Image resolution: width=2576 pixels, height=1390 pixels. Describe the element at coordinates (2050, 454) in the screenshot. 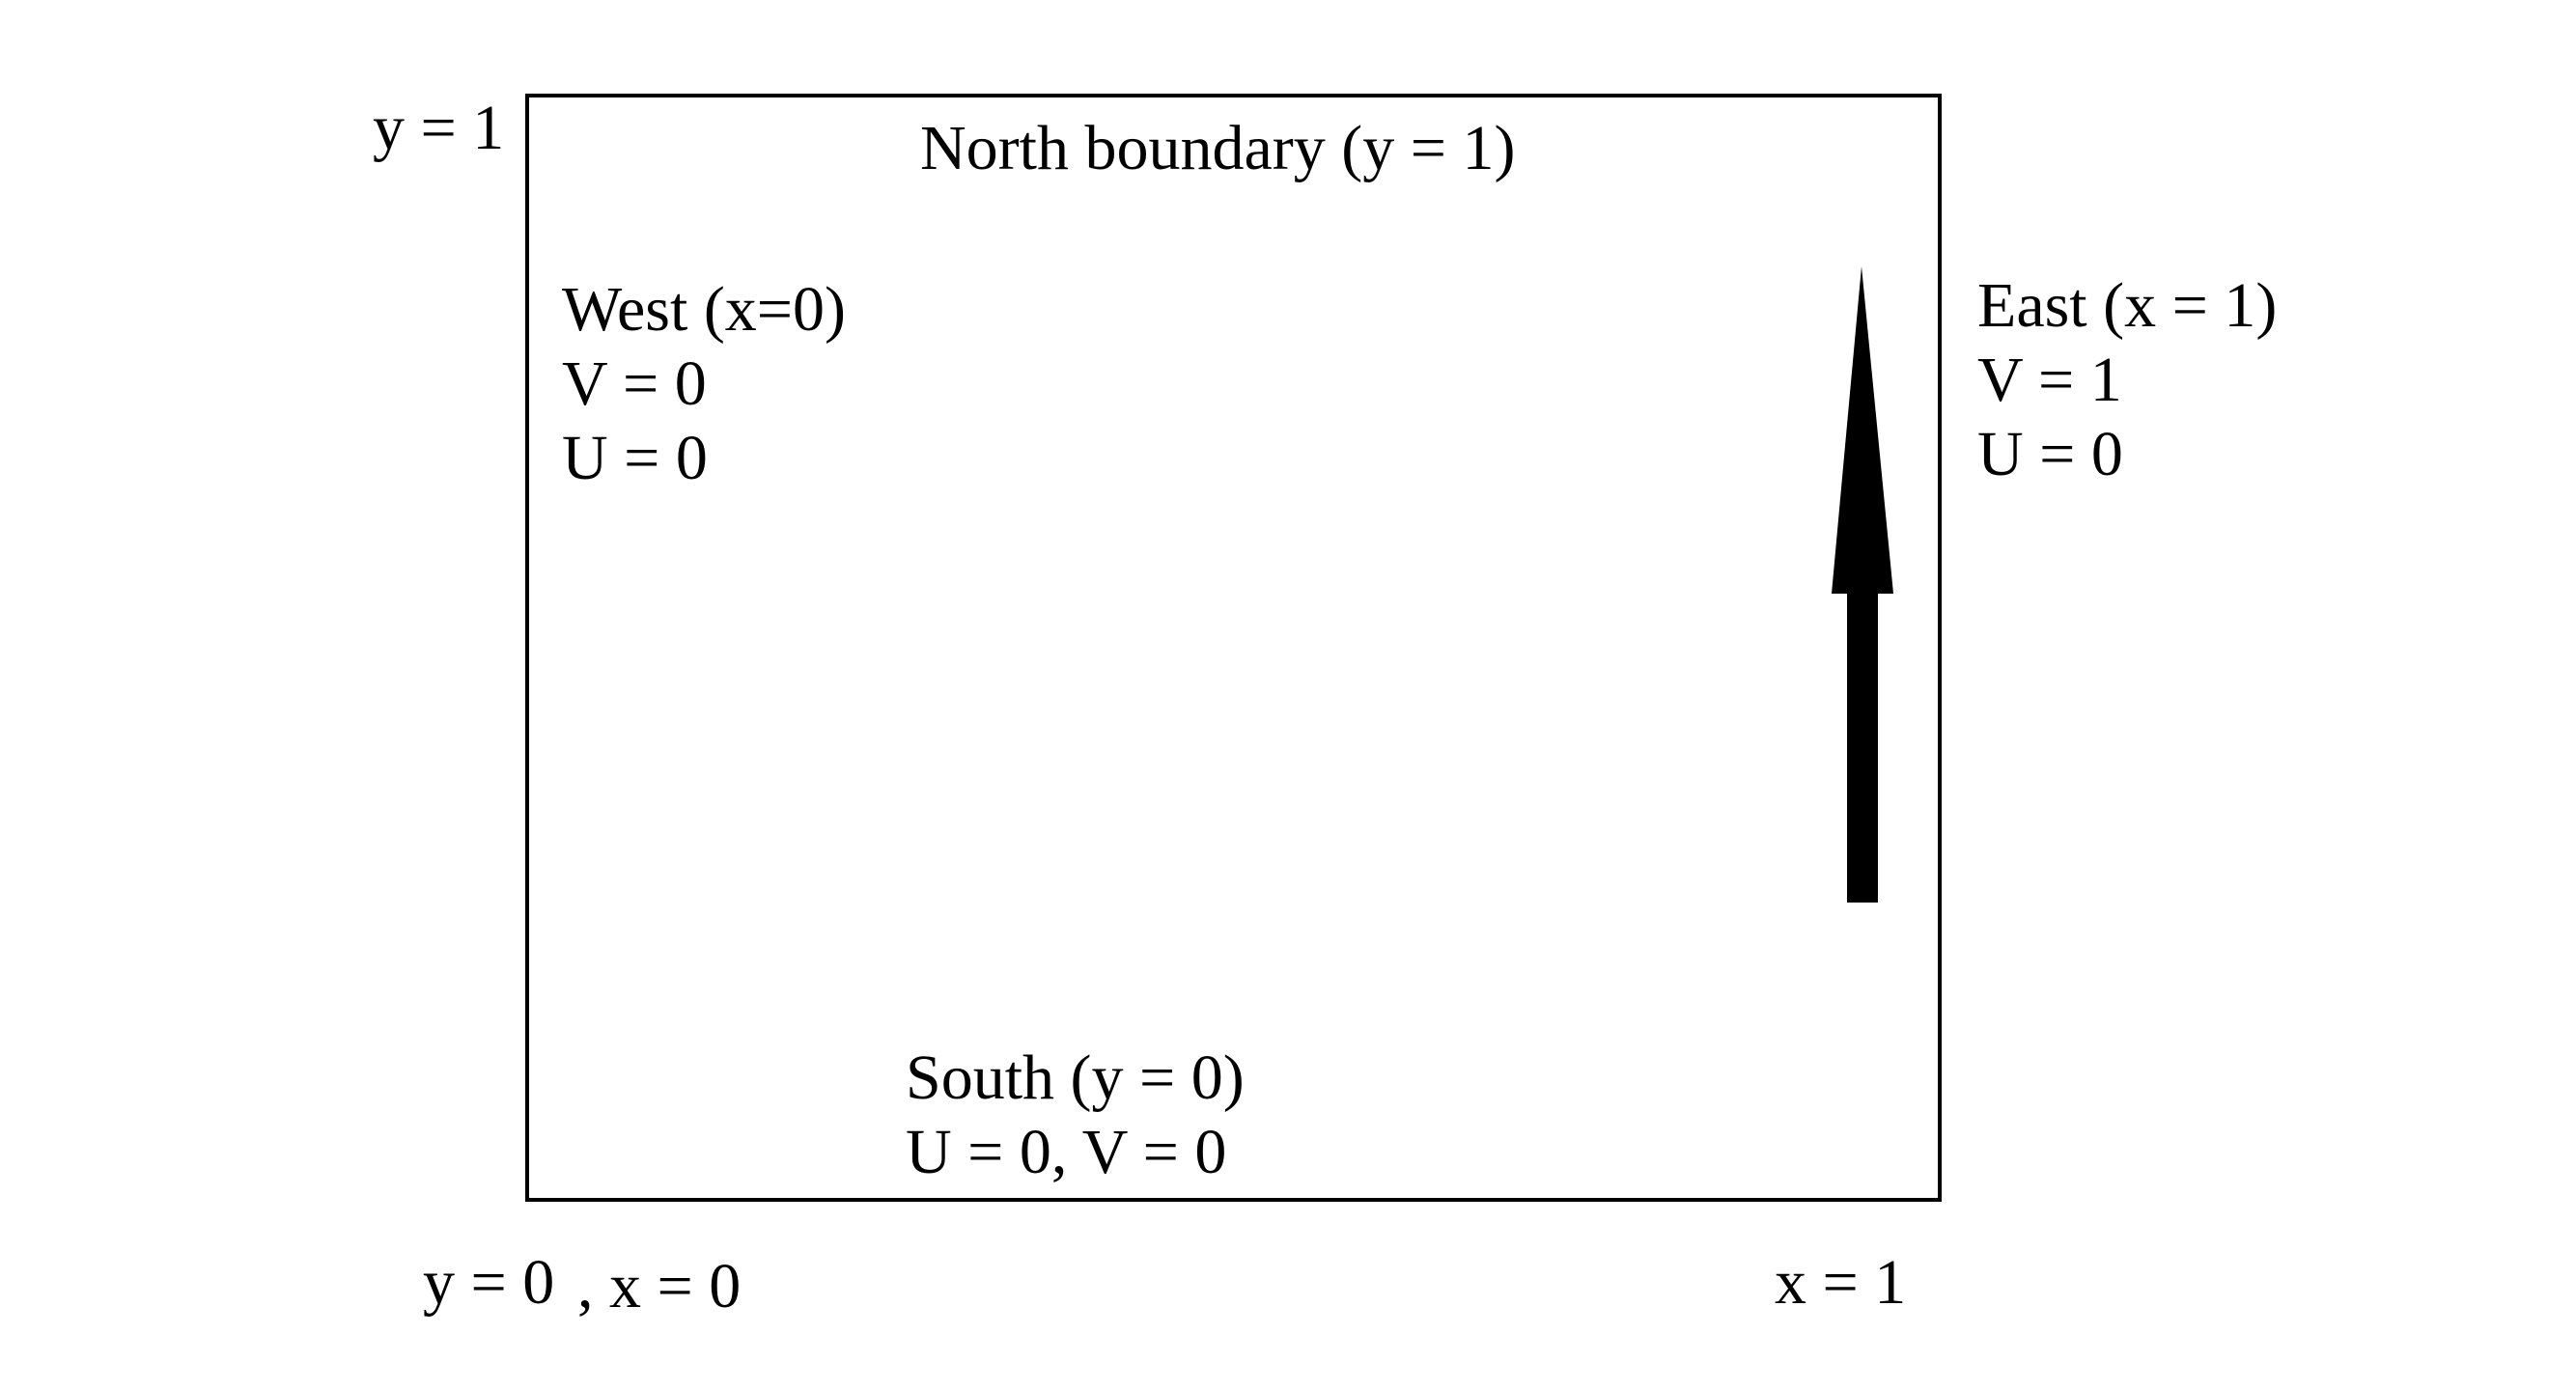

I see `east-boundary-u: U = 0` at that location.